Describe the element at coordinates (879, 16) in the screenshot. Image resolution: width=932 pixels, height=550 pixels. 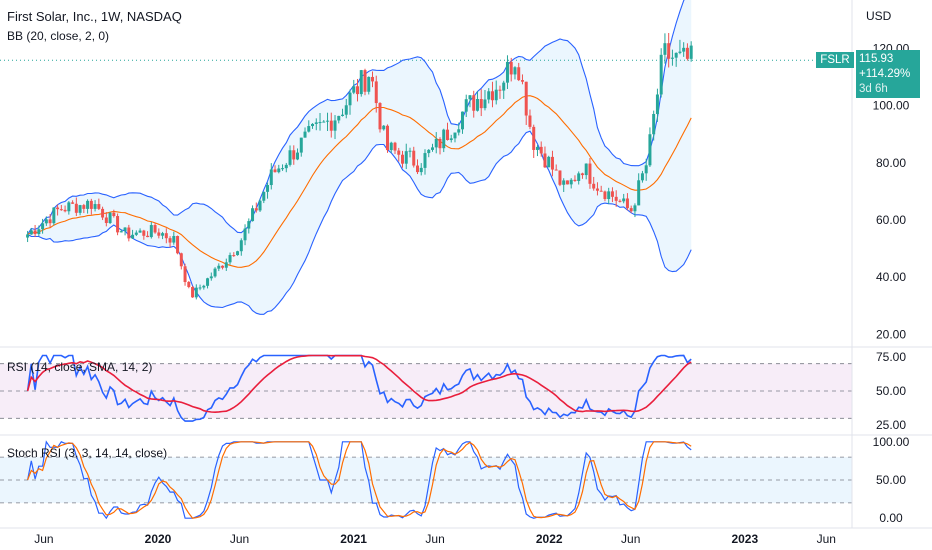
I see `currency-label: USD` at that location.